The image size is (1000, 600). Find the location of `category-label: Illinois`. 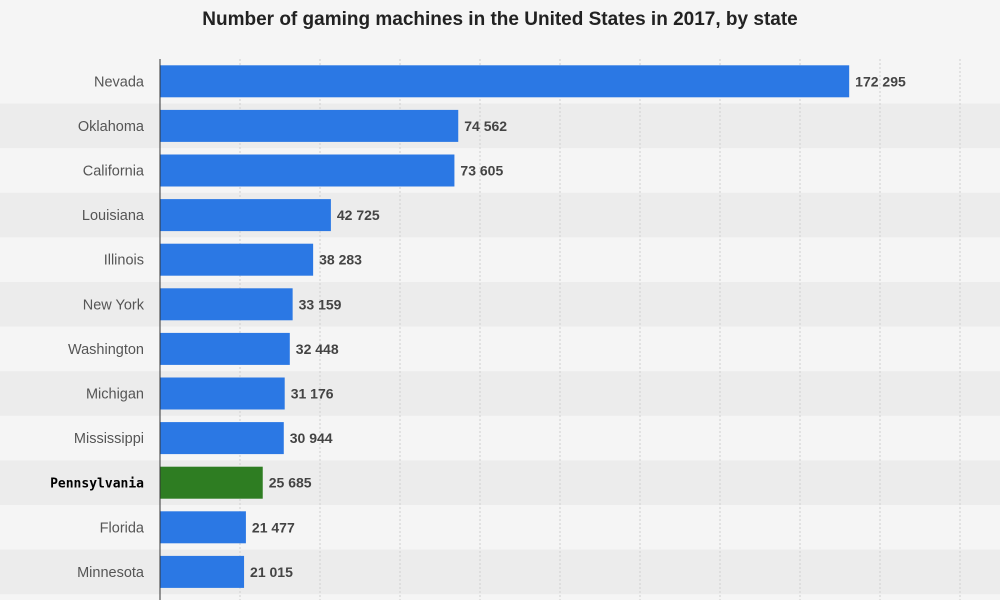

category-label: Illinois is located at coordinates (124, 261).